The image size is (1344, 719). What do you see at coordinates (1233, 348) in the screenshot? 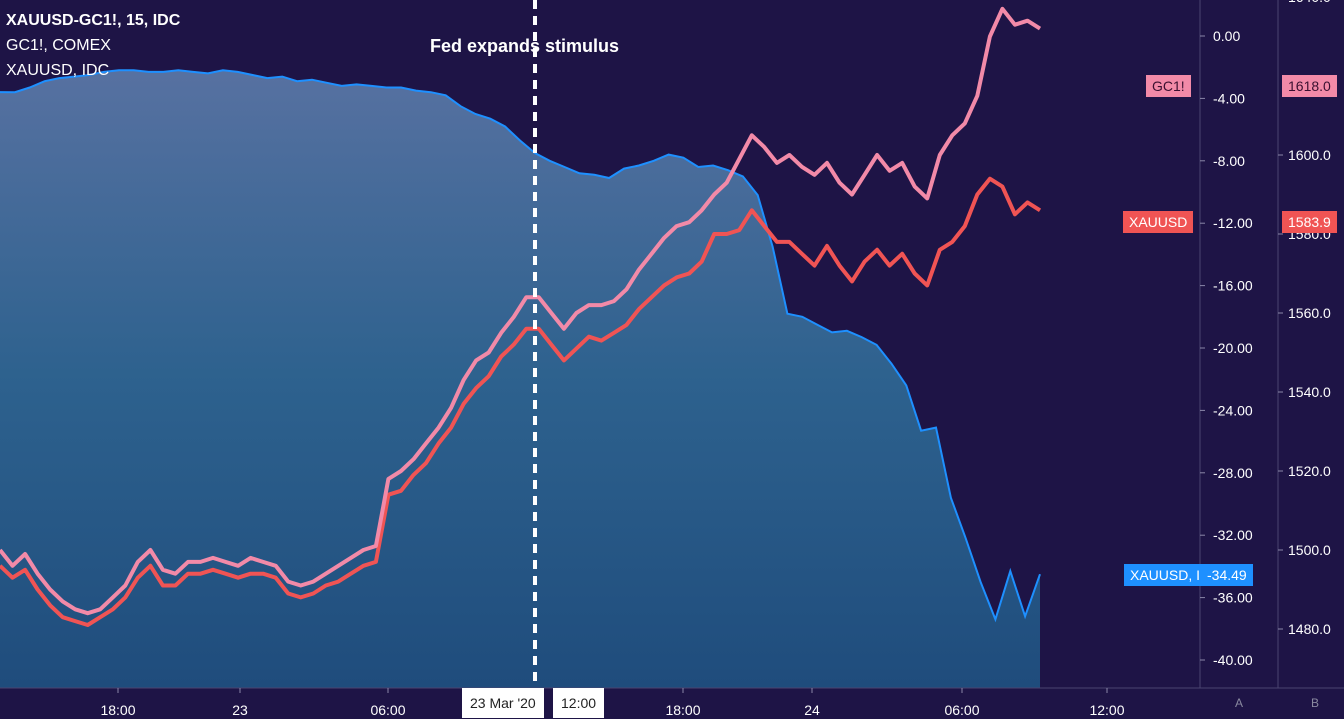
I see `left-tick-label: -20.00` at bounding box center [1233, 348].